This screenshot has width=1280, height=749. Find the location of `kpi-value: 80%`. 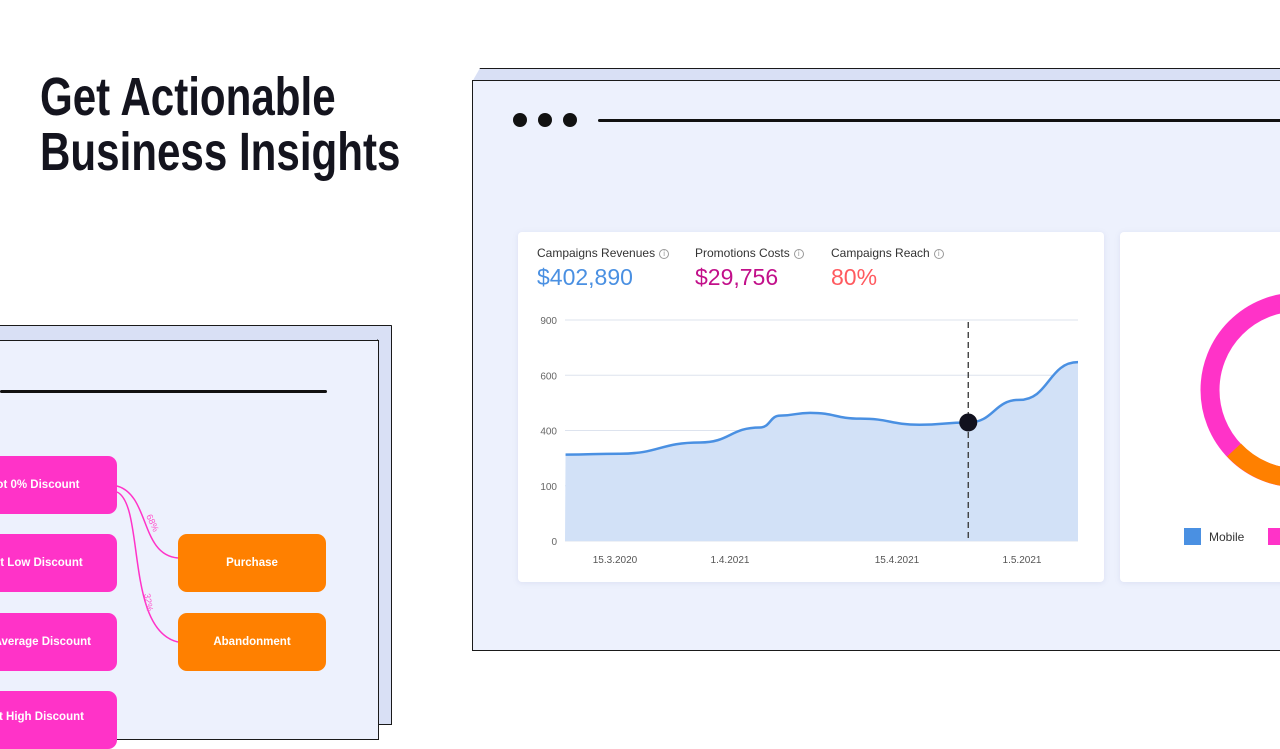

kpi-value: 80% is located at coordinates (854, 277).